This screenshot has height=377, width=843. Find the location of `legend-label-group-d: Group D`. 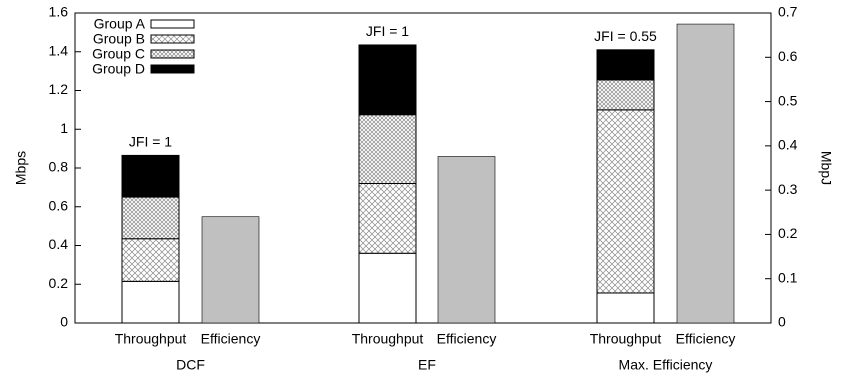

legend-label-group-d: Group D is located at coordinates (118, 69).